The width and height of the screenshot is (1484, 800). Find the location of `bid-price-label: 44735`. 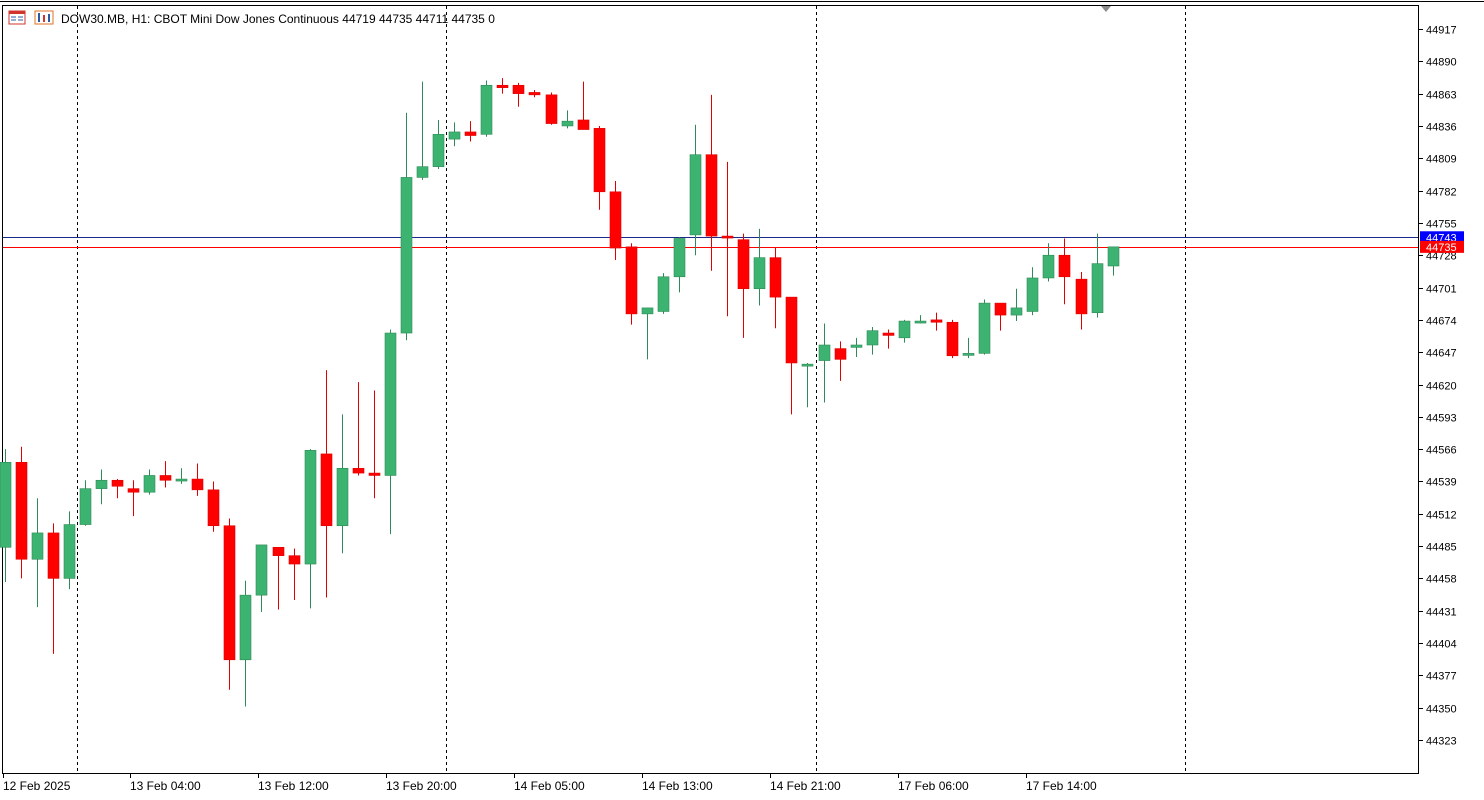

bid-price-label: 44735 is located at coordinates (1441, 248).